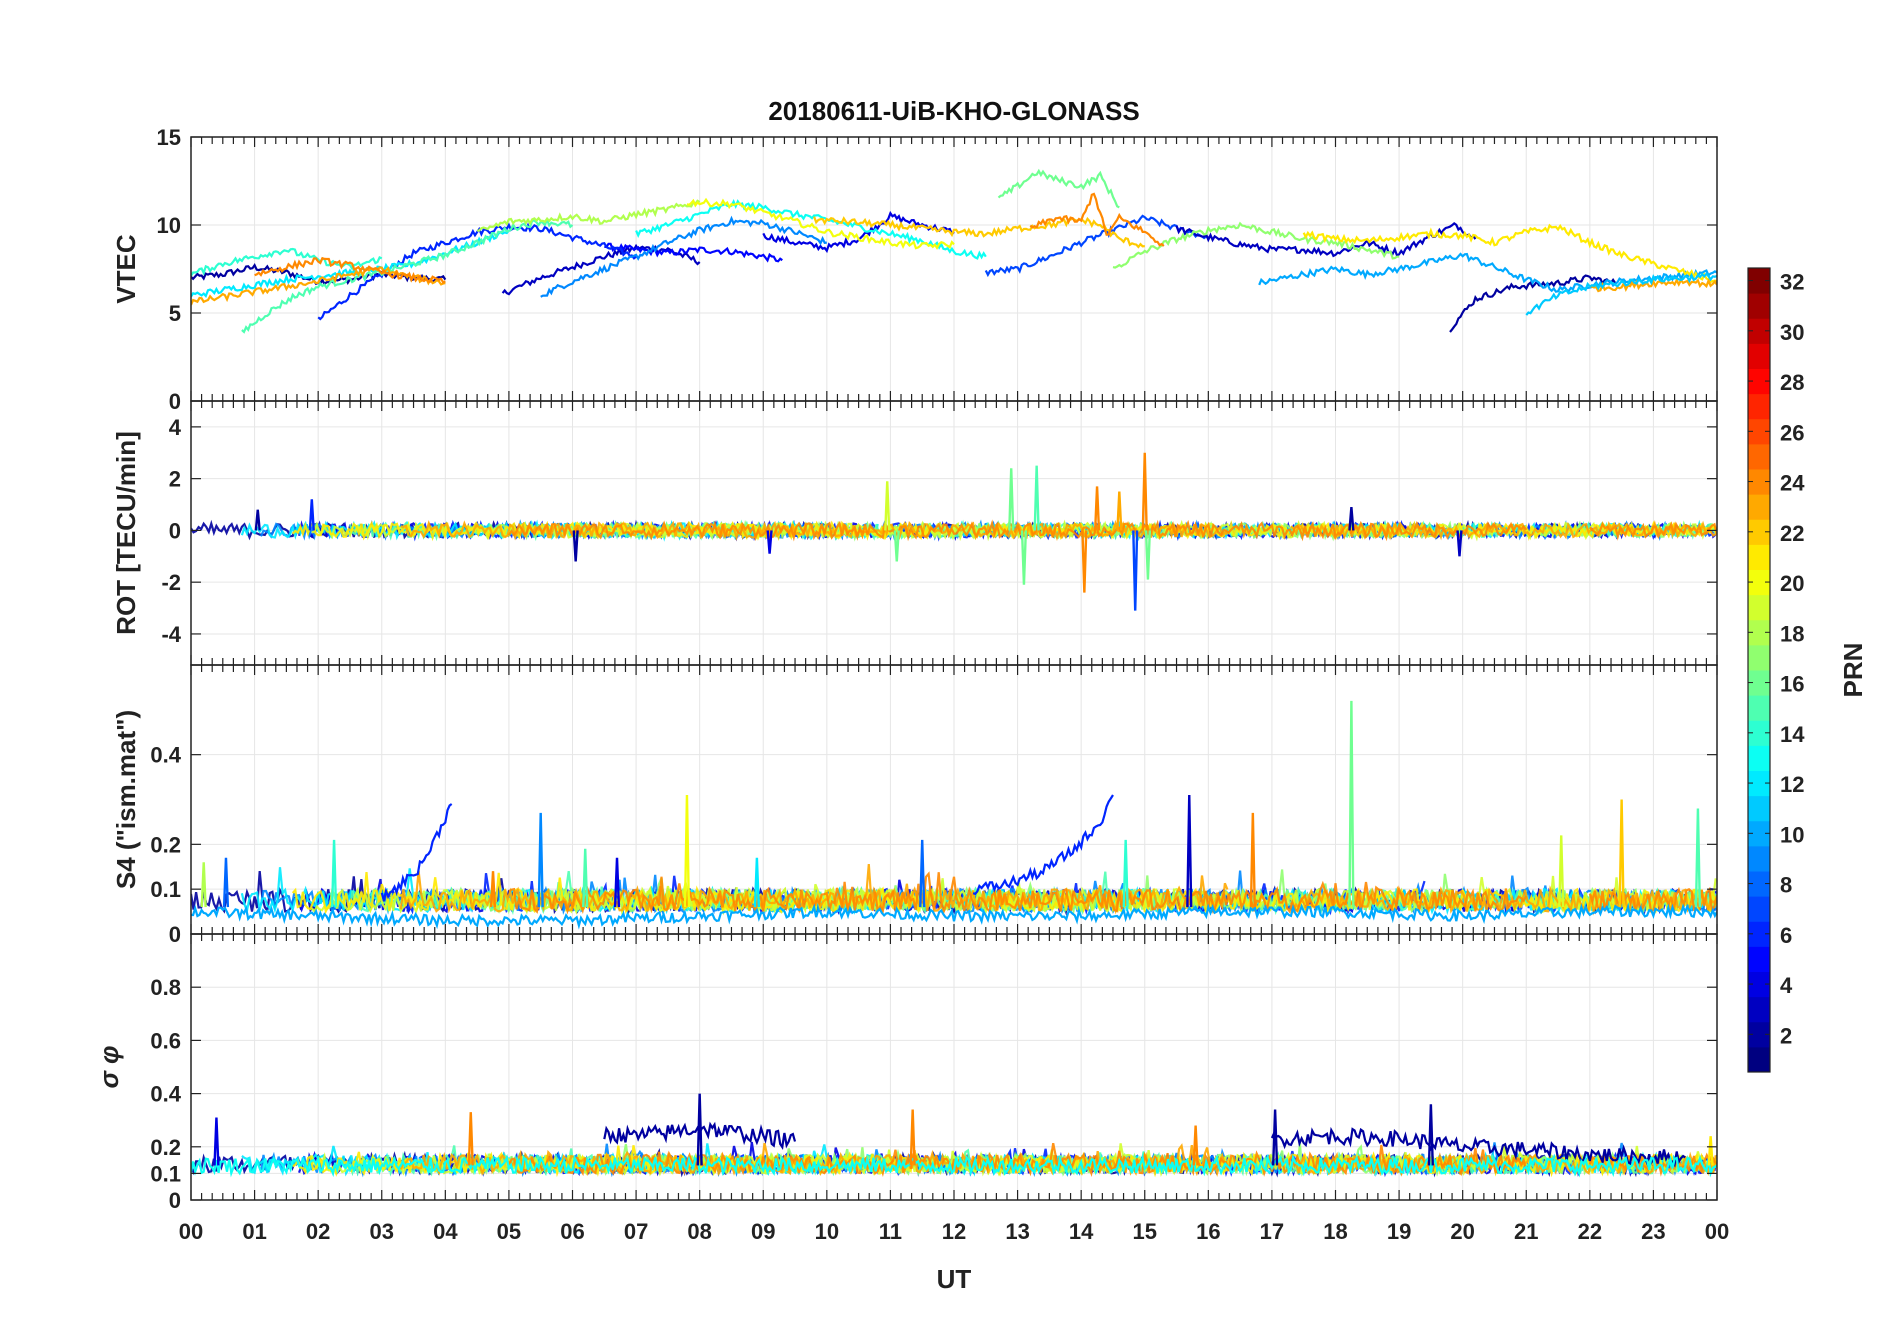 The image size is (1902, 1330). What do you see at coordinates (175, 427) in the screenshot?
I see `y-tick-label: 4` at bounding box center [175, 427].